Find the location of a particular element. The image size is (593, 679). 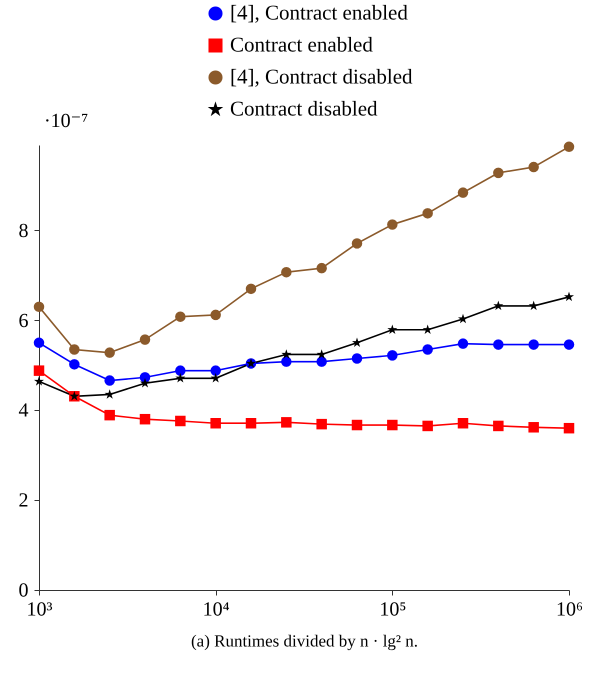

x-tick-label: 10⁶ is located at coordinates (570, 609).